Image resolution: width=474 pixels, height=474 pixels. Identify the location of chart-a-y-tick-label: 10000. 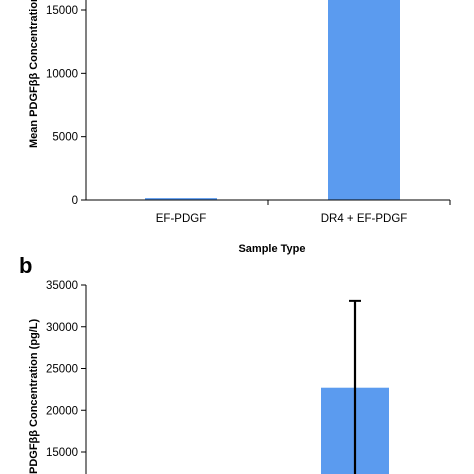
(62, 74).